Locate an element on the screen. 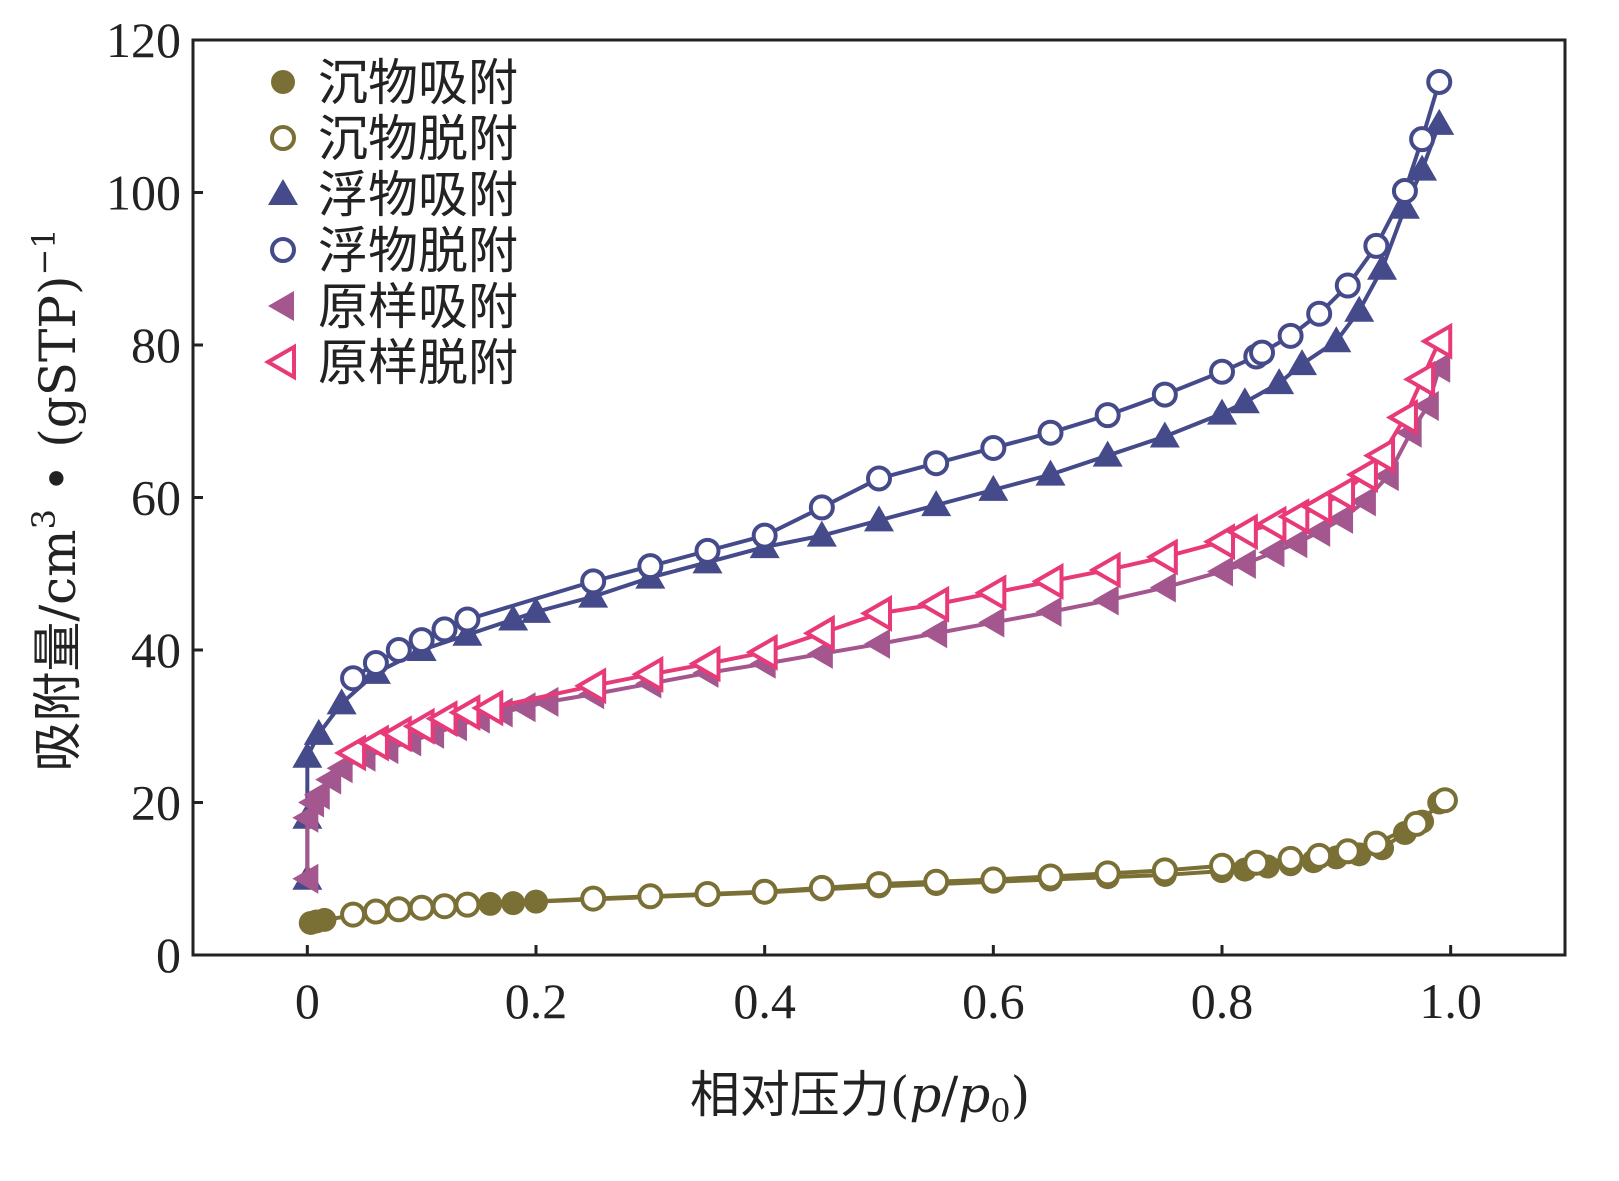 This screenshot has height=1181, width=1619. y-tick-label: 60 is located at coordinates (156, 498).